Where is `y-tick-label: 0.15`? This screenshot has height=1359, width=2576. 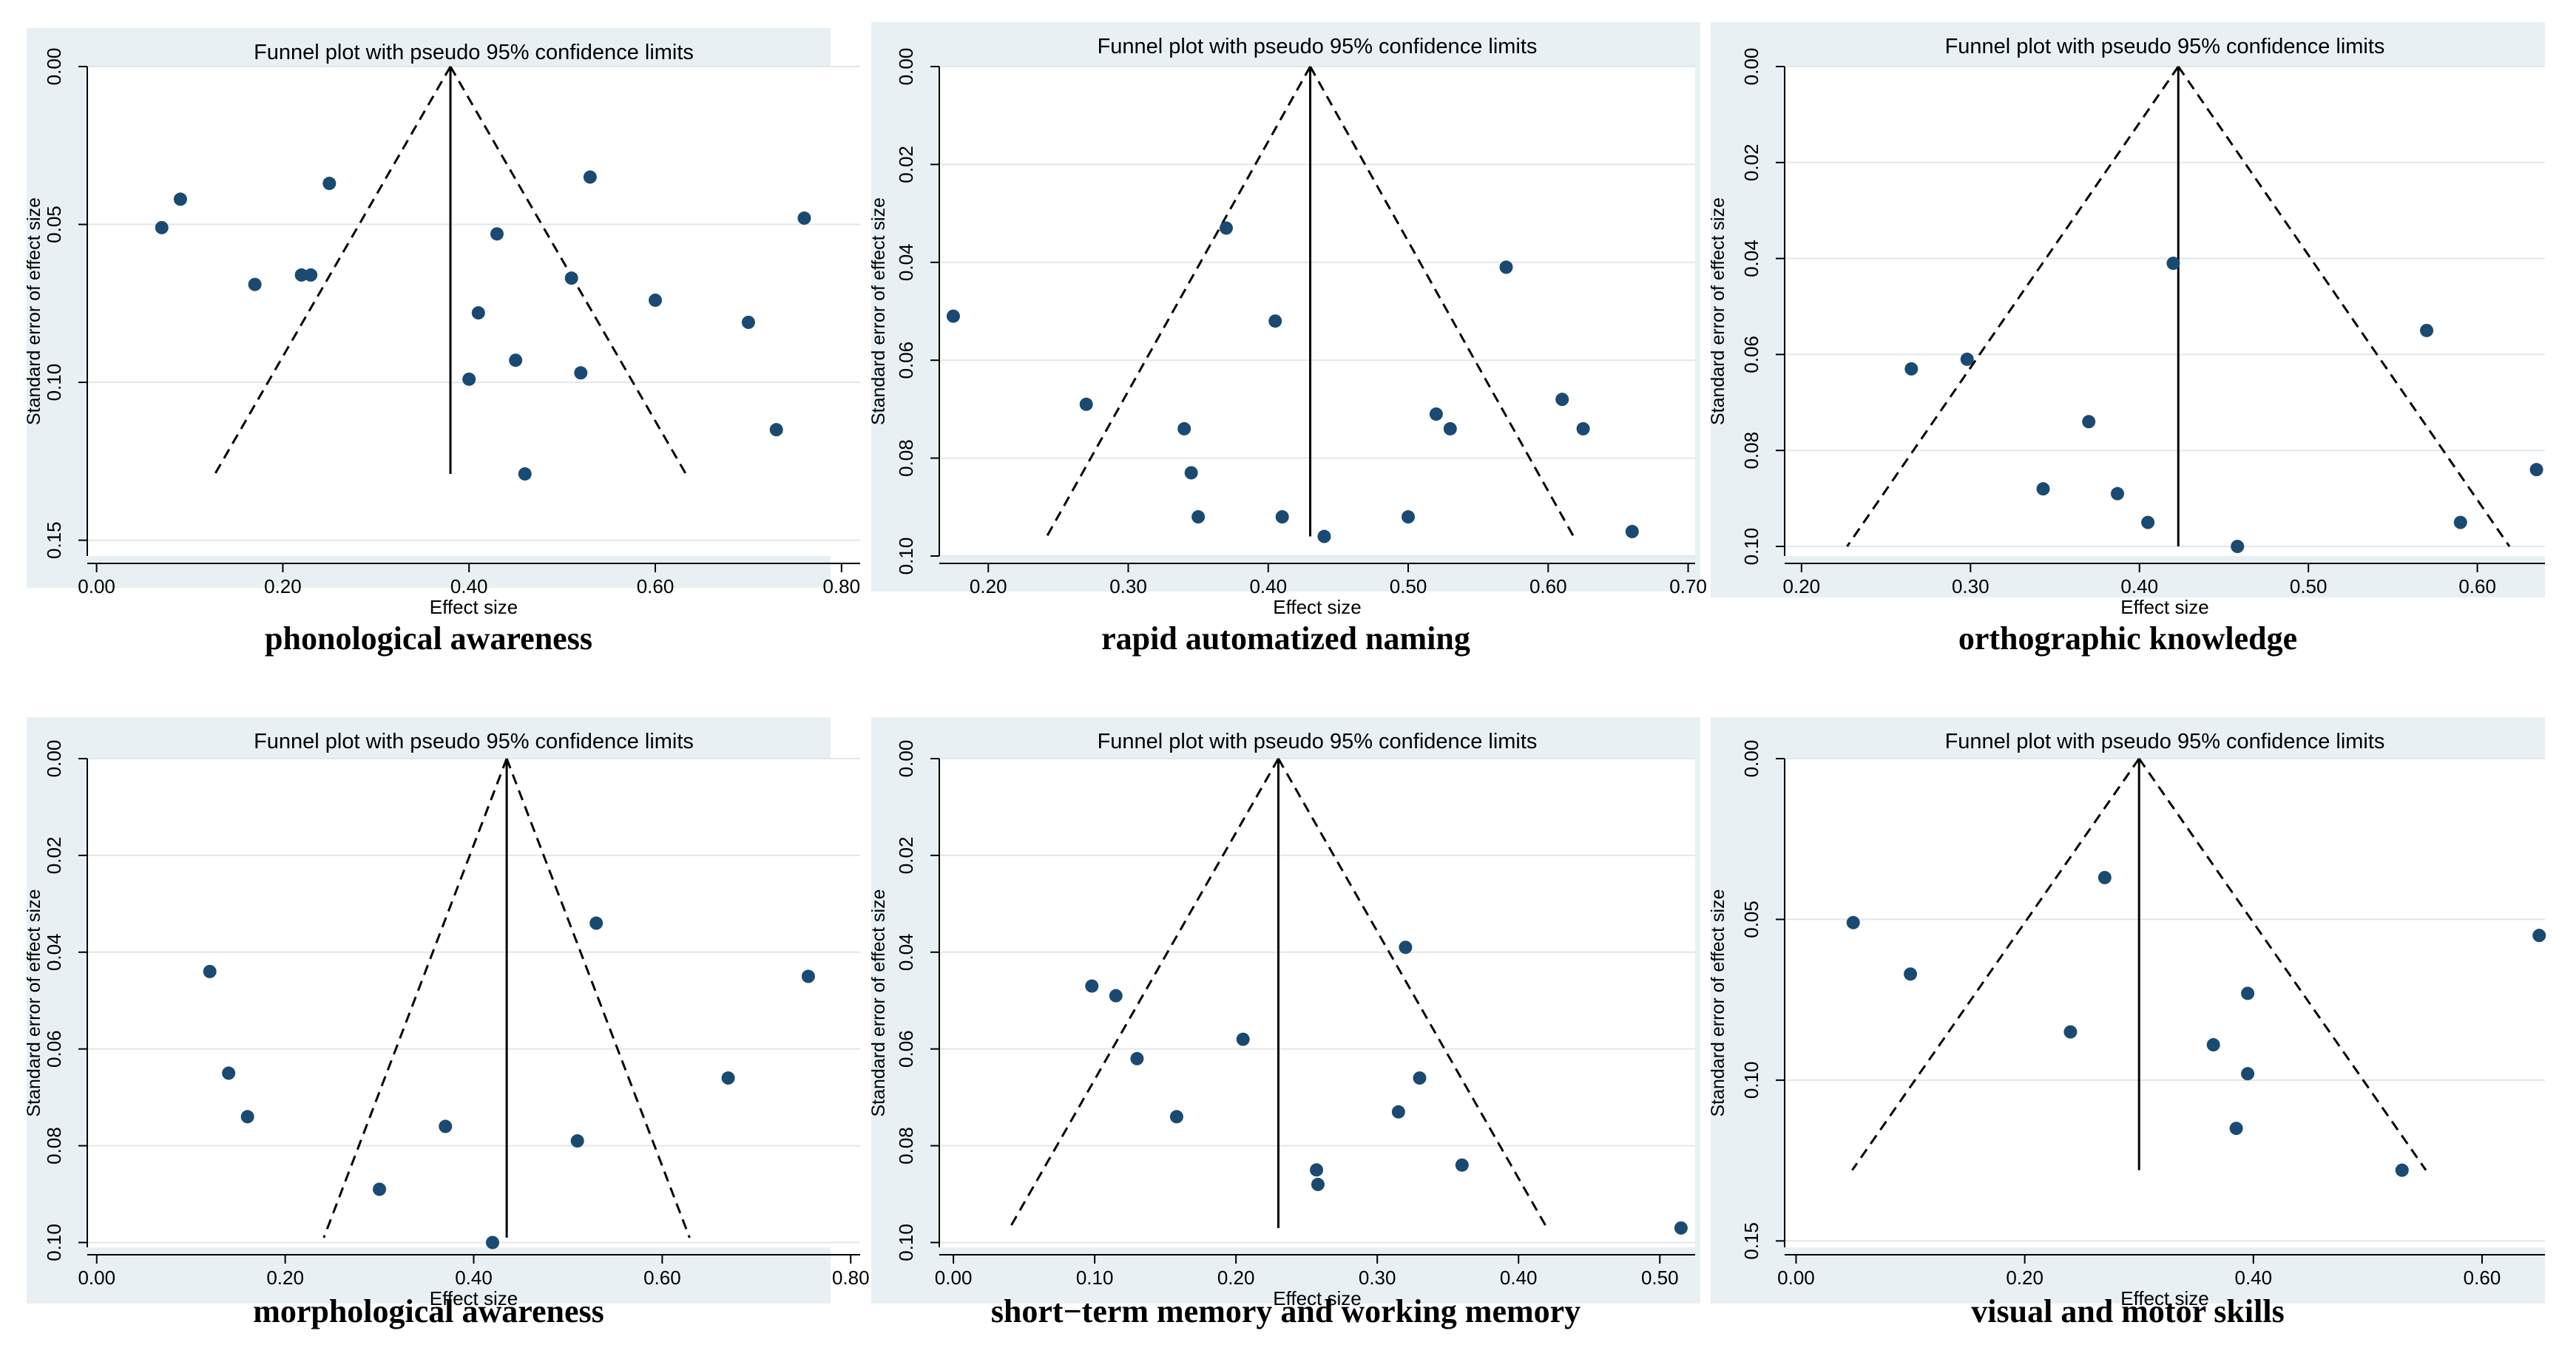 y-tick-label: 0.15 is located at coordinates (54, 540).